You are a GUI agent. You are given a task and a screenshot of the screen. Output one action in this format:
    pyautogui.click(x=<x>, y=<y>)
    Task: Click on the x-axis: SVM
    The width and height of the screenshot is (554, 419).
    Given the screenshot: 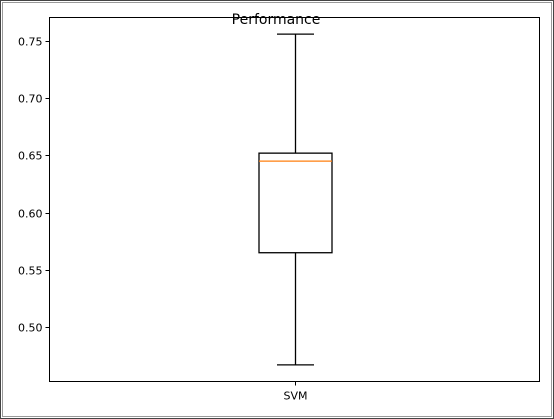 What is the action you would take?
    pyautogui.click(x=296, y=392)
    